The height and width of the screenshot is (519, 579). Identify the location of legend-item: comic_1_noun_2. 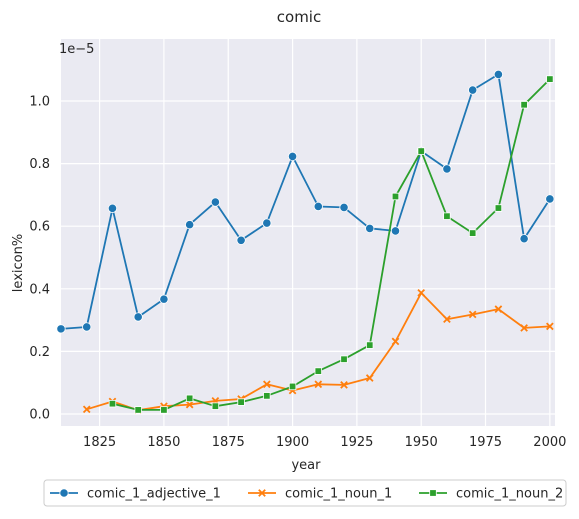
(491, 494).